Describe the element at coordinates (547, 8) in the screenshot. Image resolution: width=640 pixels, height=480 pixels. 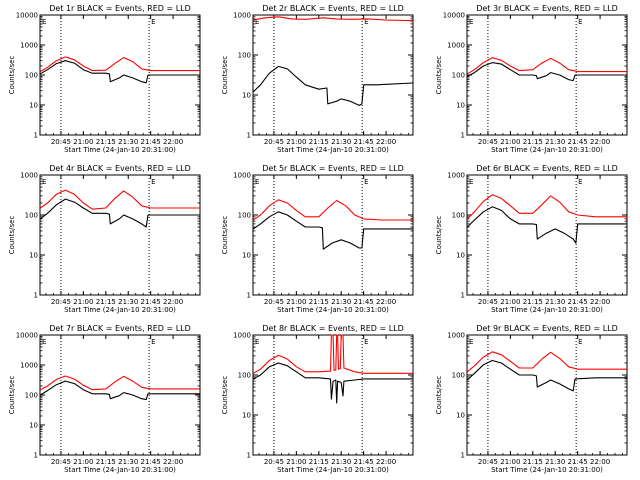
I see `chart-title: Det 3r BLACK = Events, RED = LLD` at that location.